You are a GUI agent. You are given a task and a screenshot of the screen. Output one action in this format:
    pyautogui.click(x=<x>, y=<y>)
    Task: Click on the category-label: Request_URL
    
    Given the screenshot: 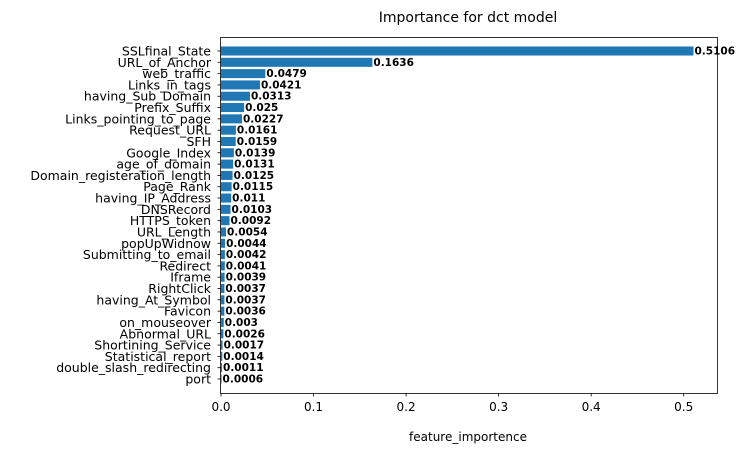 What is the action you would take?
    pyautogui.click(x=170, y=130)
    